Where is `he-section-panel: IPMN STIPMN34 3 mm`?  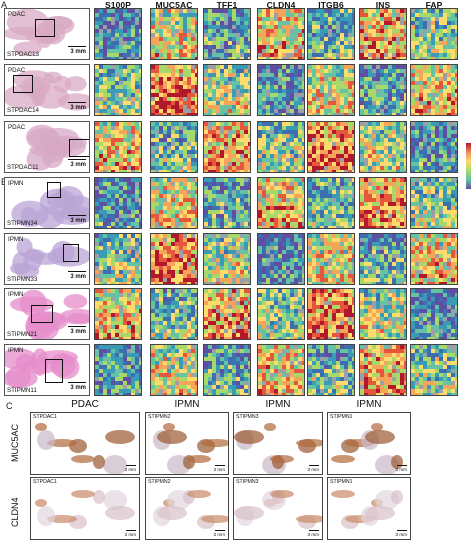
he-section-panel: IPMN STIPMN34 3 mm is located at coordinates (47, 203).